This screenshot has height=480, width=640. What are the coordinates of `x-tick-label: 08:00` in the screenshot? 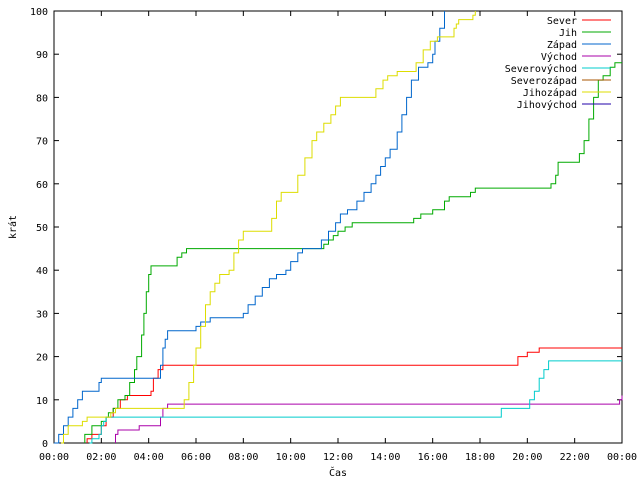 It's located at (243, 457).